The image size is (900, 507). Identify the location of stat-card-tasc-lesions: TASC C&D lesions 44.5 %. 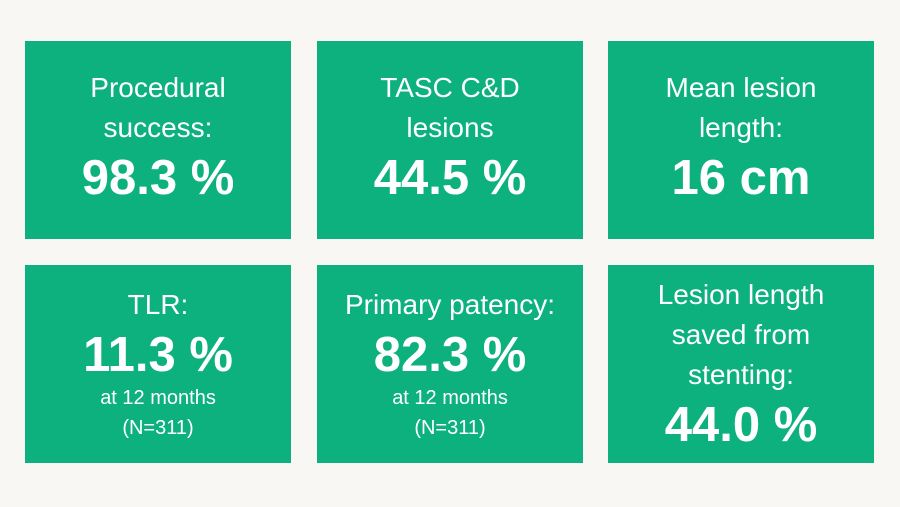
(450, 140).